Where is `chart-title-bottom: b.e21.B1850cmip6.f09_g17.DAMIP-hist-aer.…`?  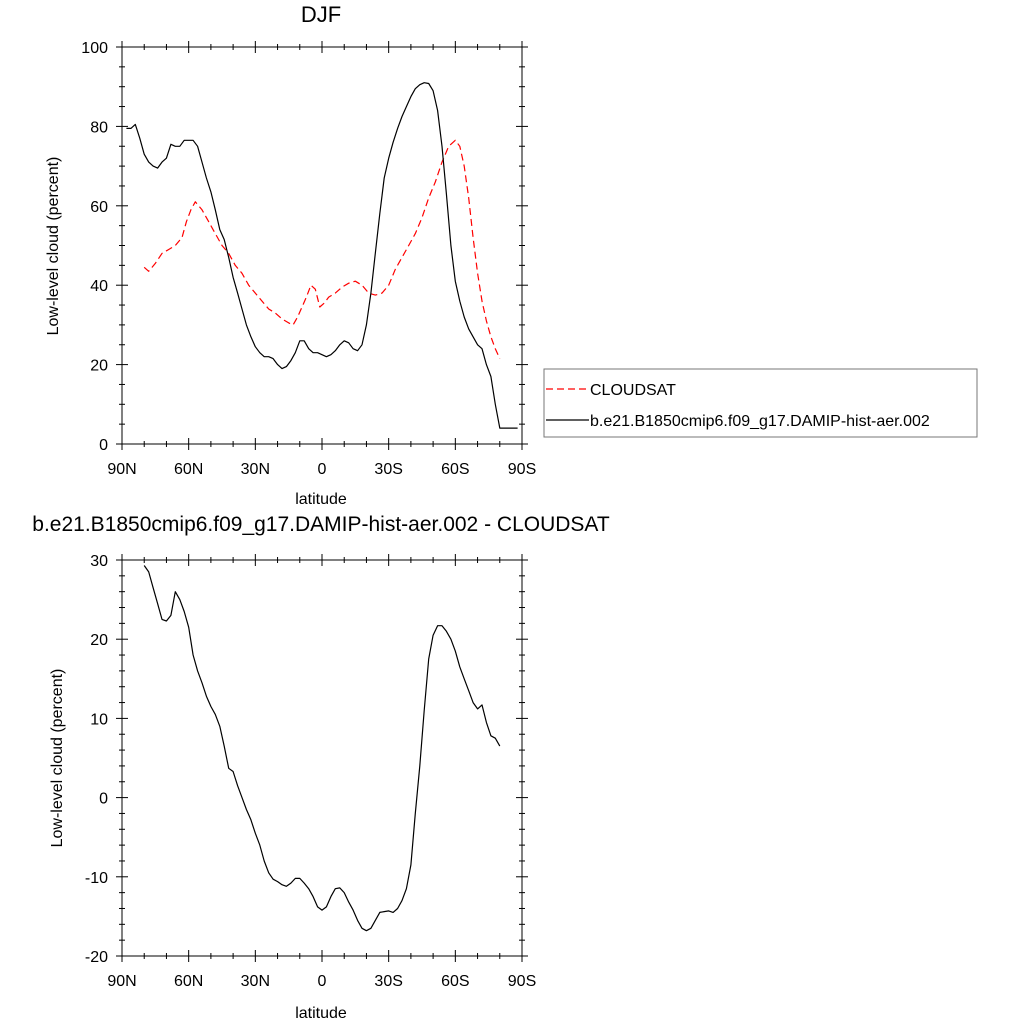 chart-title-bottom: b.e21.B1850cmip6.f09_g17.DAMIP-hist-aer.… is located at coordinates (321, 524).